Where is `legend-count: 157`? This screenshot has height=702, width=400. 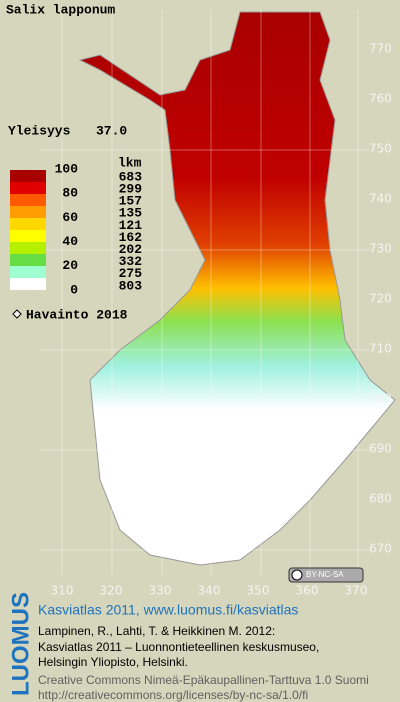
legend-count: 157 is located at coordinates (130, 201).